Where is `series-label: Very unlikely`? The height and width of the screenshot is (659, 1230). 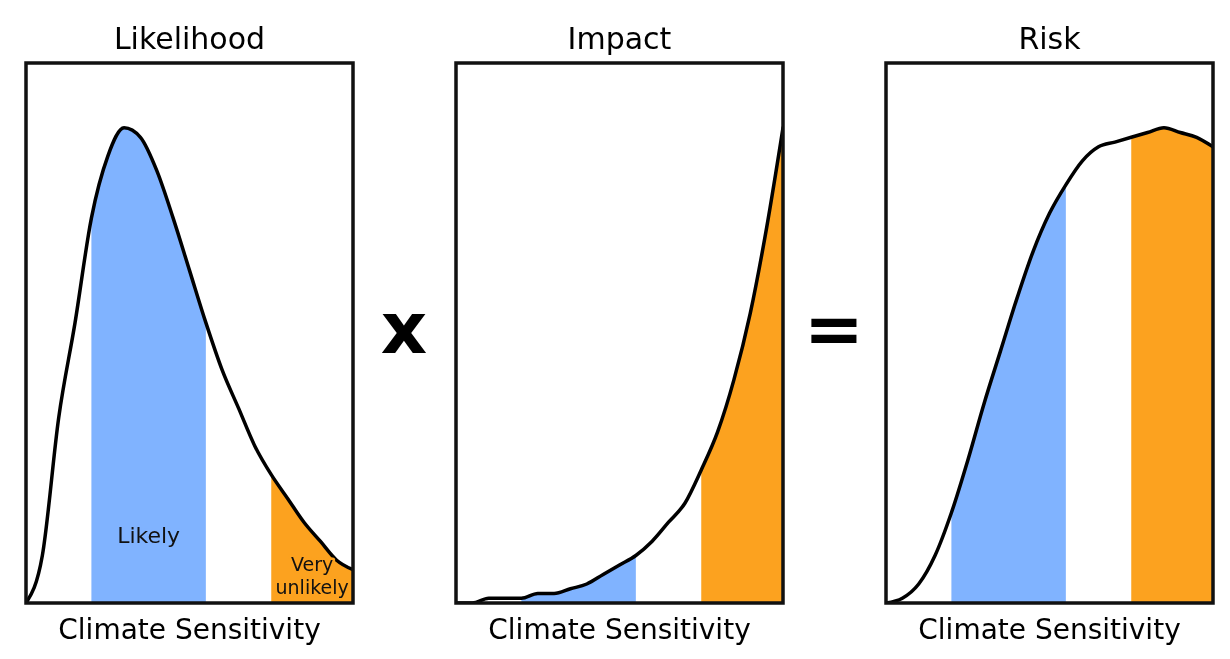
series-label: Very unlikely is located at coordinates (312, 575).